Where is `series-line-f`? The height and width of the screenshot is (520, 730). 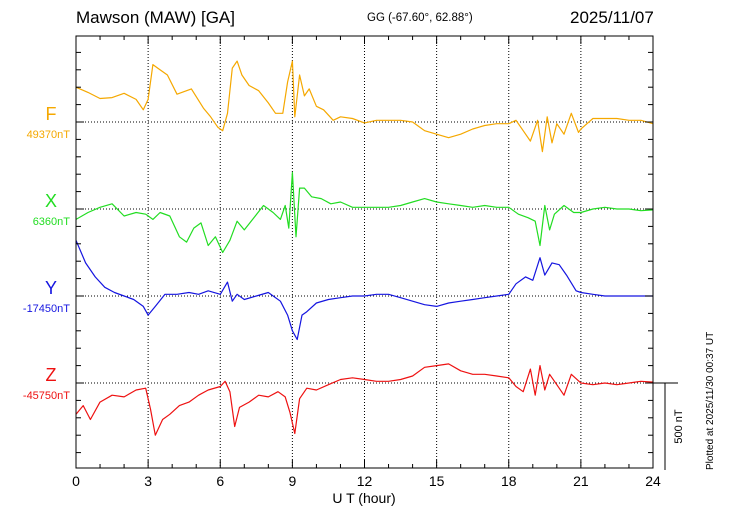
series-line-f is located at coordinates (364, 106).